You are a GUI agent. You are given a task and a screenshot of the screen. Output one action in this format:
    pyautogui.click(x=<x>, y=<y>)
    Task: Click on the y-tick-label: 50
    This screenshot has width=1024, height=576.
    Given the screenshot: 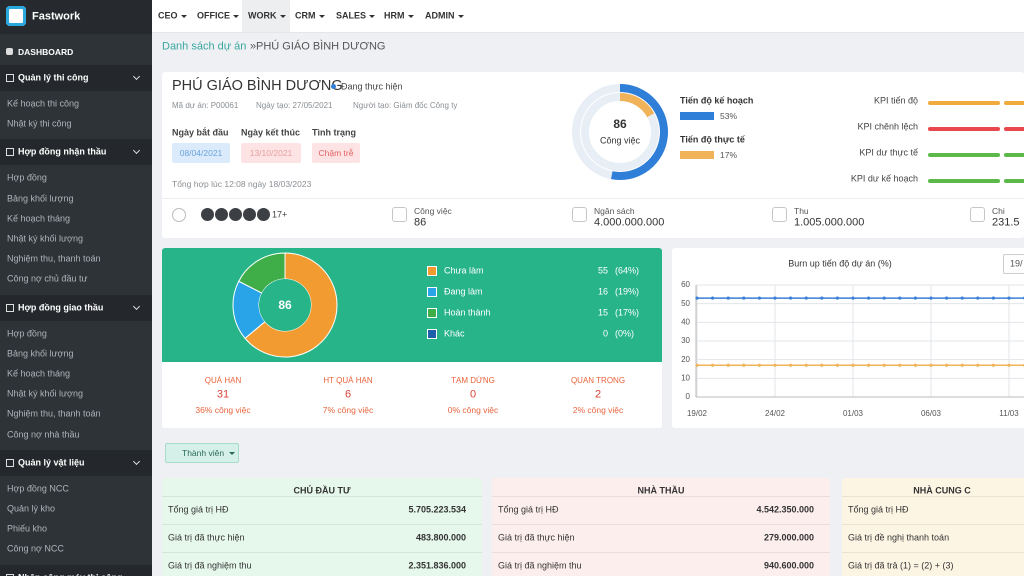 What is the action you would take?
    pyautogui.click(x=685, y=303)
    